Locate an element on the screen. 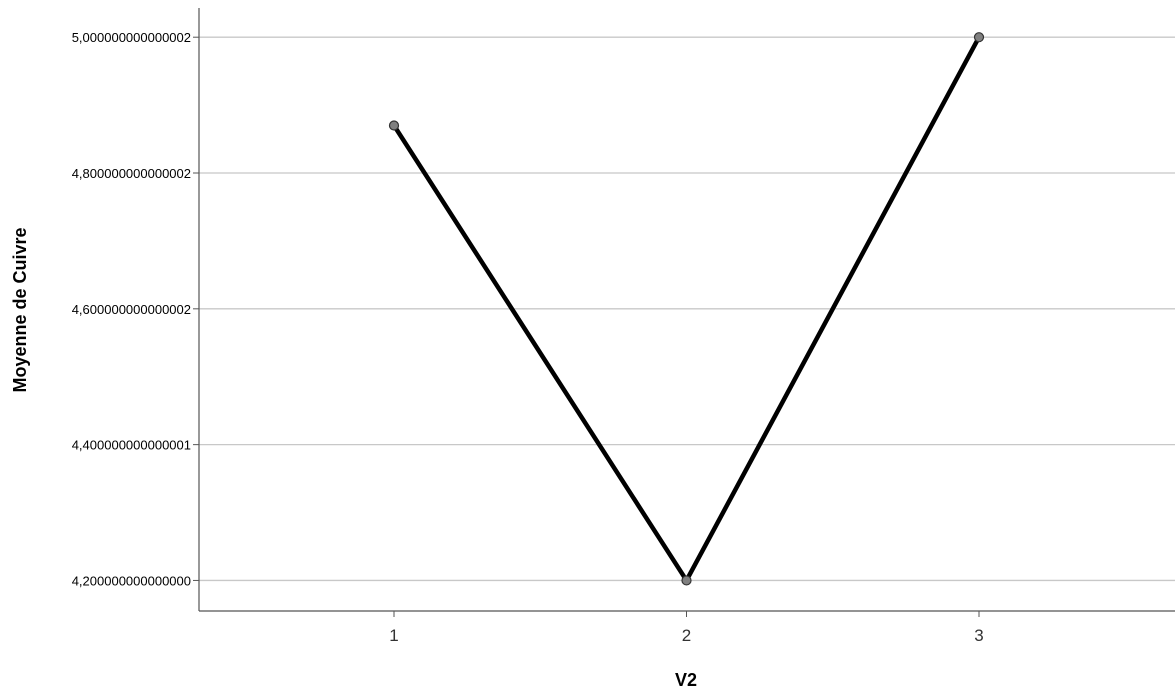 The image size is (1175, 696). x-tick-label: 2 is located at coordinates (686, 635).